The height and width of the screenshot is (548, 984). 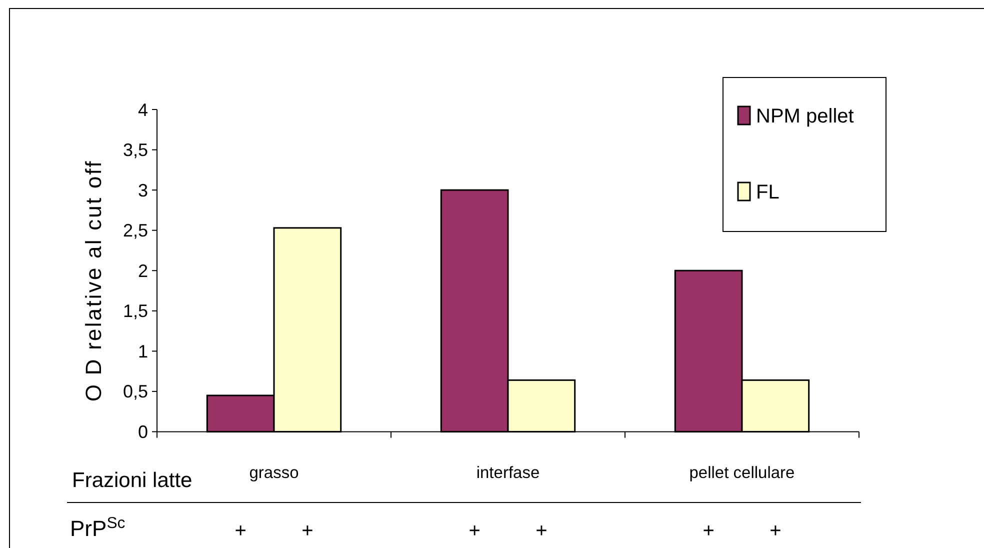 What do you see at coordinates (93, 281) in the screenshot?
I see `y-axis-title: O D relative al cut off` at bounding box center [93, 281].